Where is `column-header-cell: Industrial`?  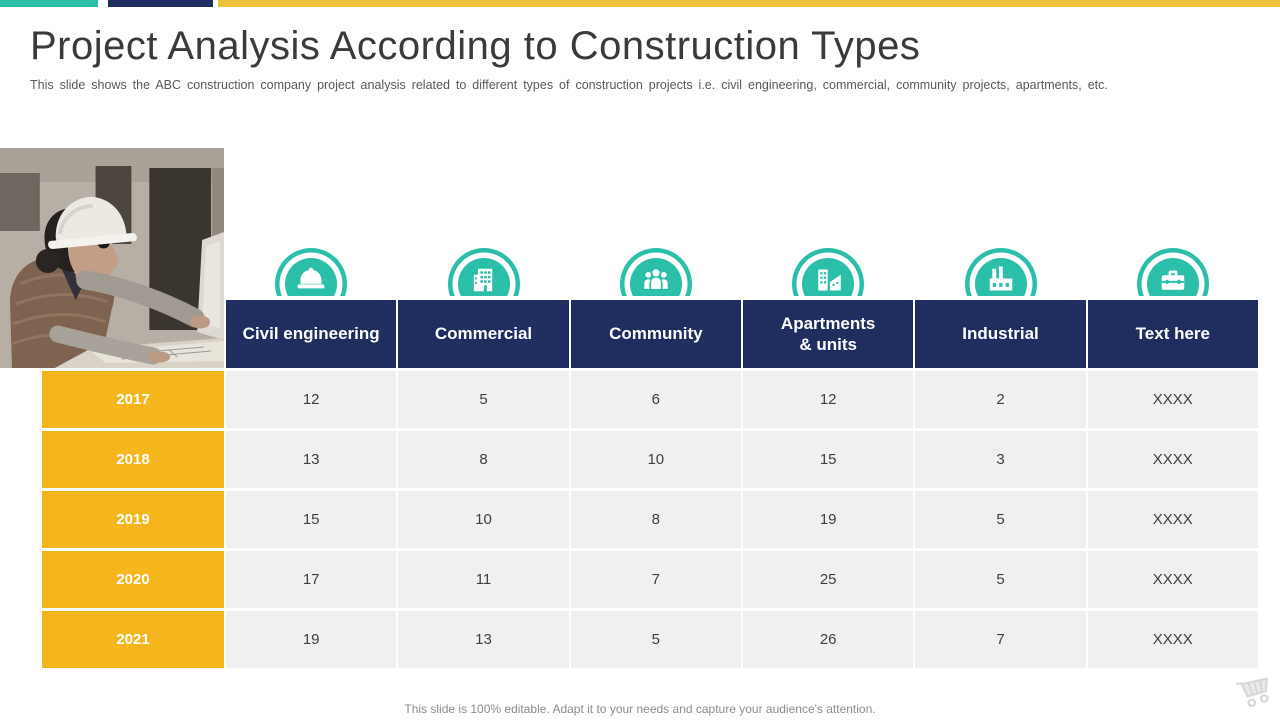
column-header-cell: Industrial is located at coordinates (1000, 334).